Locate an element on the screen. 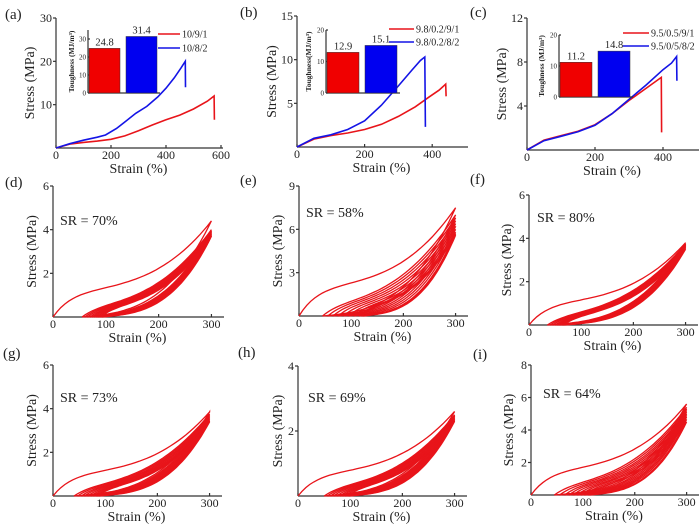 The image size is (700, 525). sr-annotation: SR = 64% is located at coordinates (572, 394).